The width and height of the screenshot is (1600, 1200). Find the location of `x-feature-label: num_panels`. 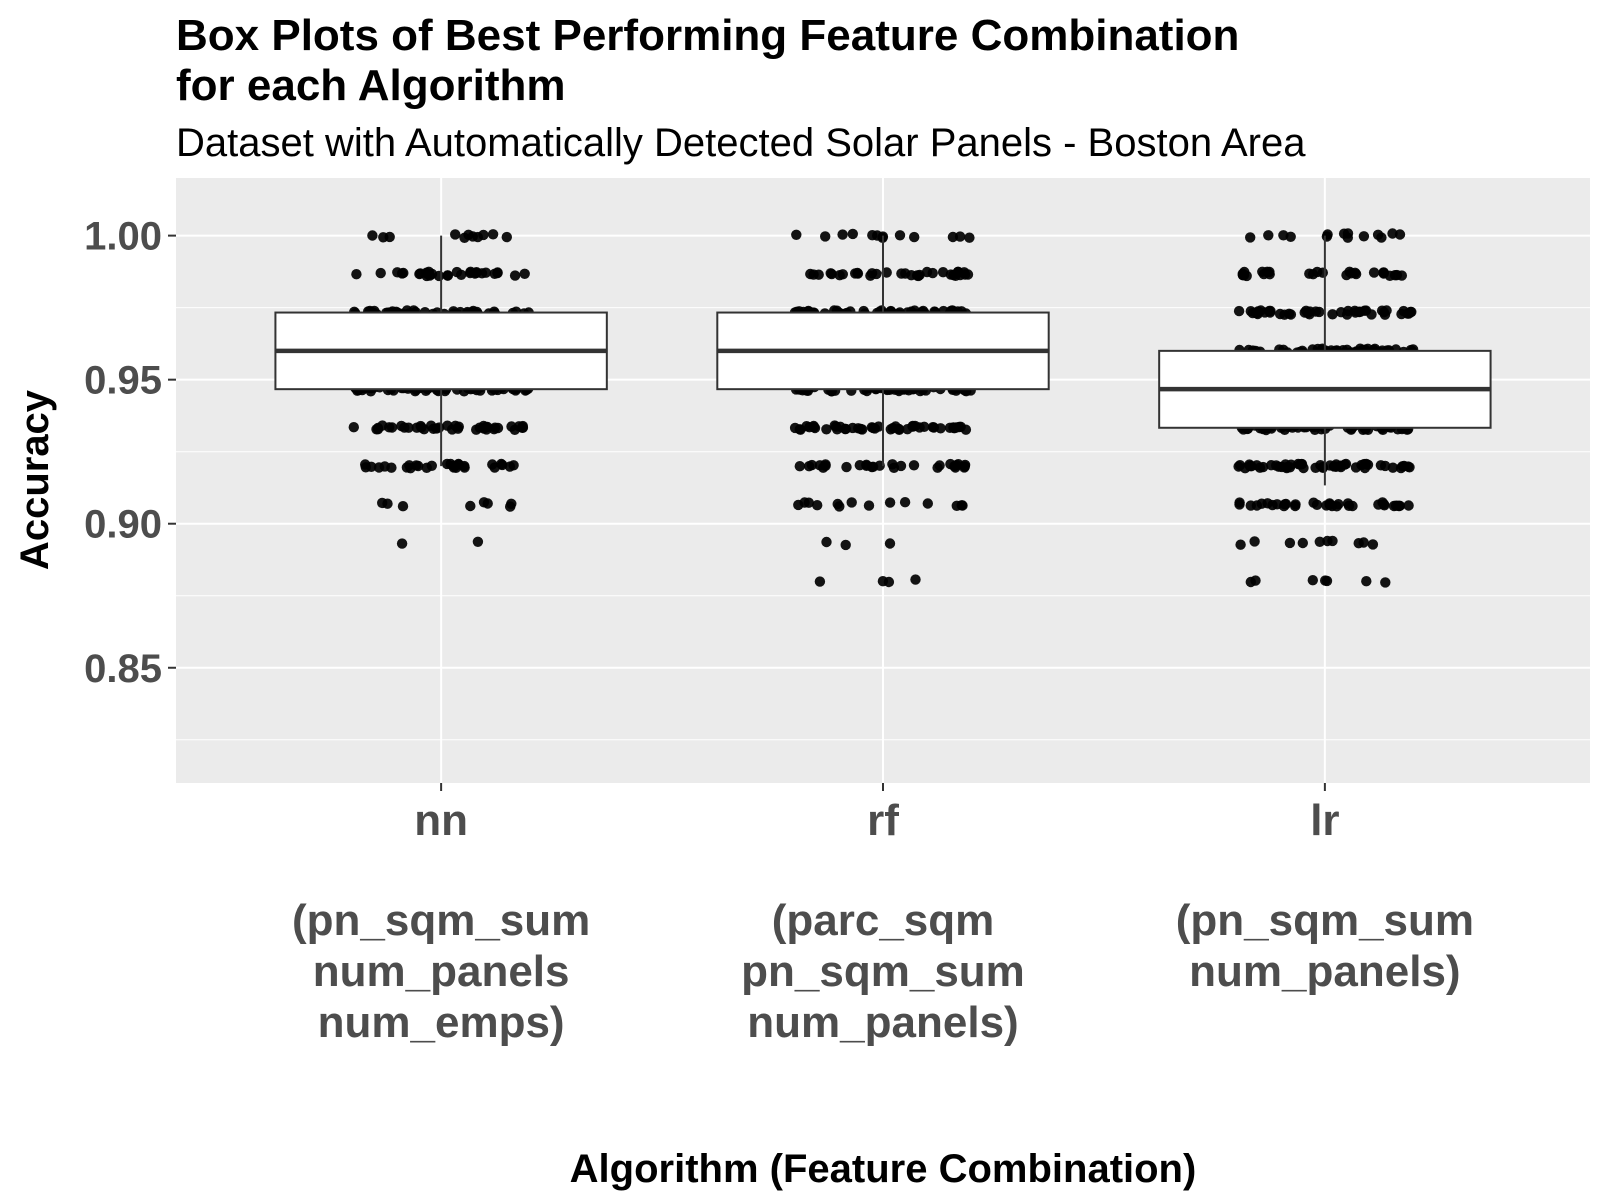

x-feature-label: num_panels is located at coordinates (441, 971).